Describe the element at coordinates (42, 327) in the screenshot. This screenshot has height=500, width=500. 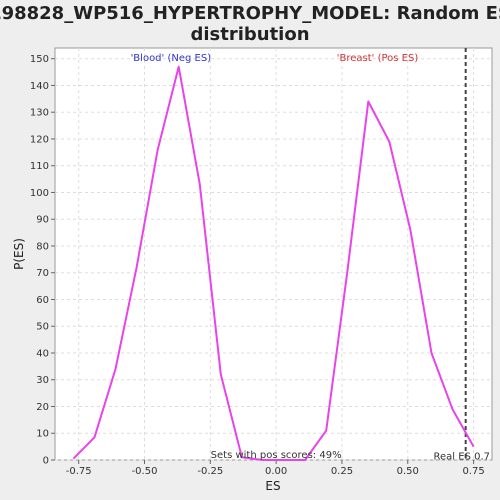
I see `y-tick-label: 50` at that location.